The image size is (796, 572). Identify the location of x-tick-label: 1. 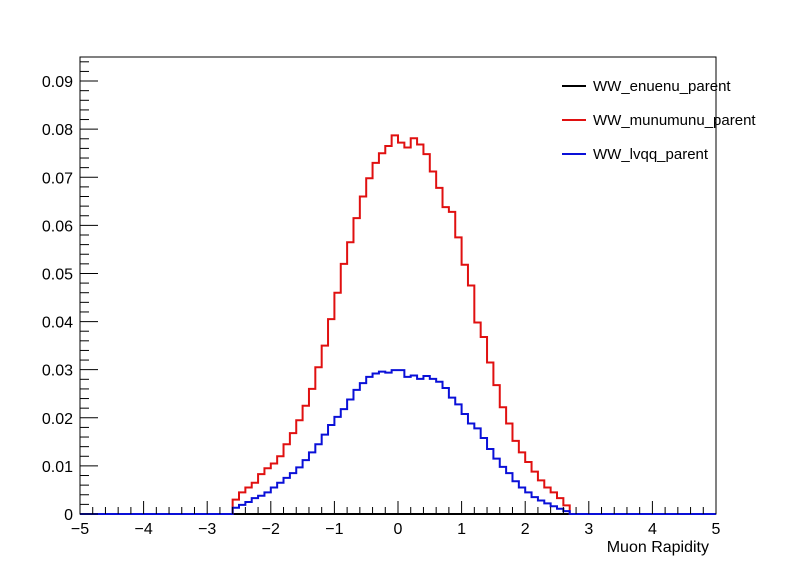
(461, 529).